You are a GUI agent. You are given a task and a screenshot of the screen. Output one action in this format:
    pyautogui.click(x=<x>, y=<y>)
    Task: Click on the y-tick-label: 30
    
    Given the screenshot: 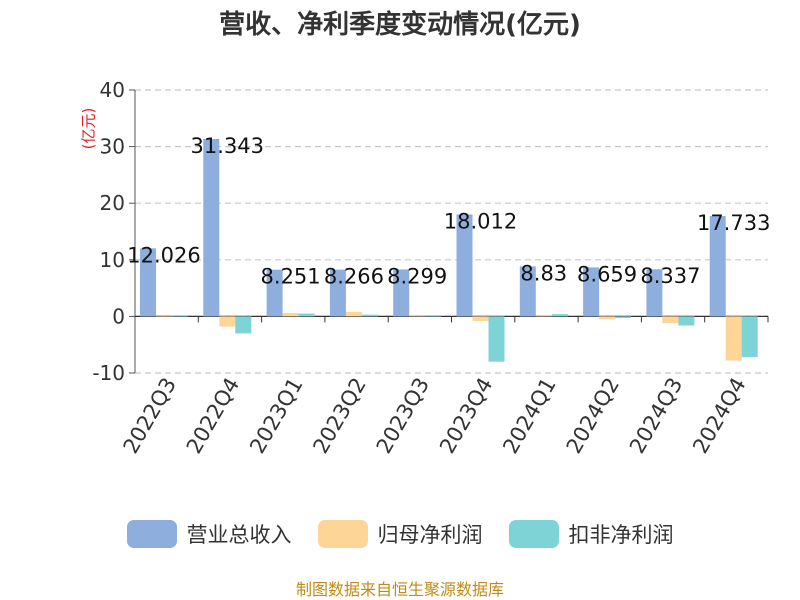 What is the action you would take?
    pyautogui.click(x=112, y=147)
    